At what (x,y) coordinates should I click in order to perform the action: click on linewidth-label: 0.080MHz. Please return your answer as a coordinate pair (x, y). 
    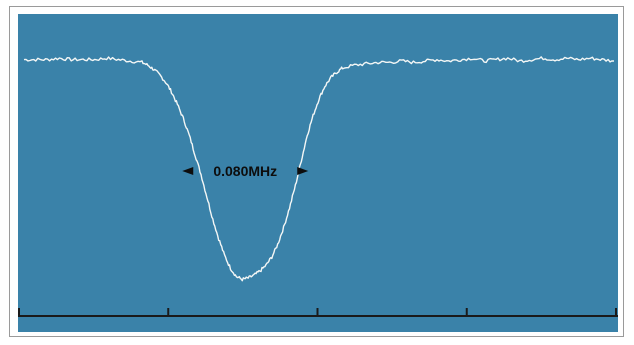
    Looking at the image, I should click on (245, 171).